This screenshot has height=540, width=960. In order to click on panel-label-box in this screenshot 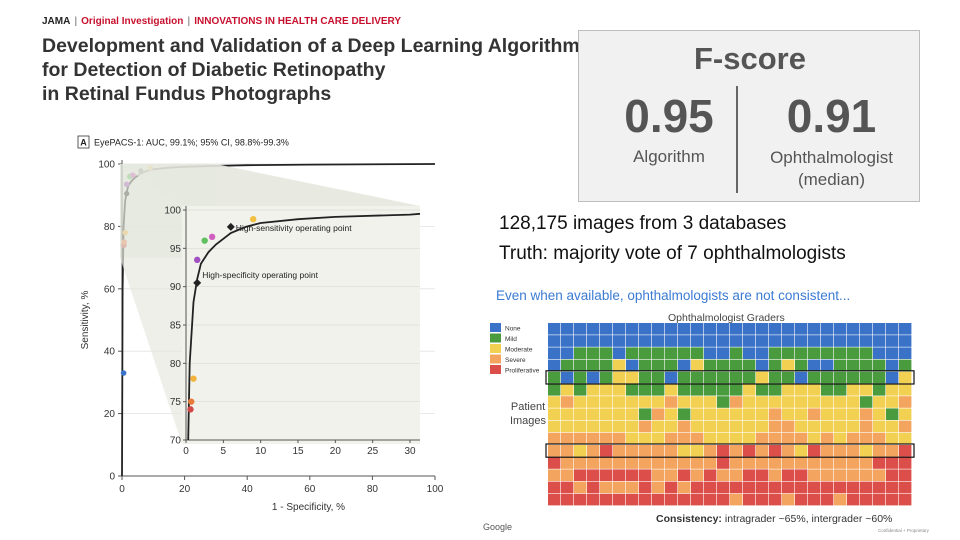, I will do `click(83, 142)`.